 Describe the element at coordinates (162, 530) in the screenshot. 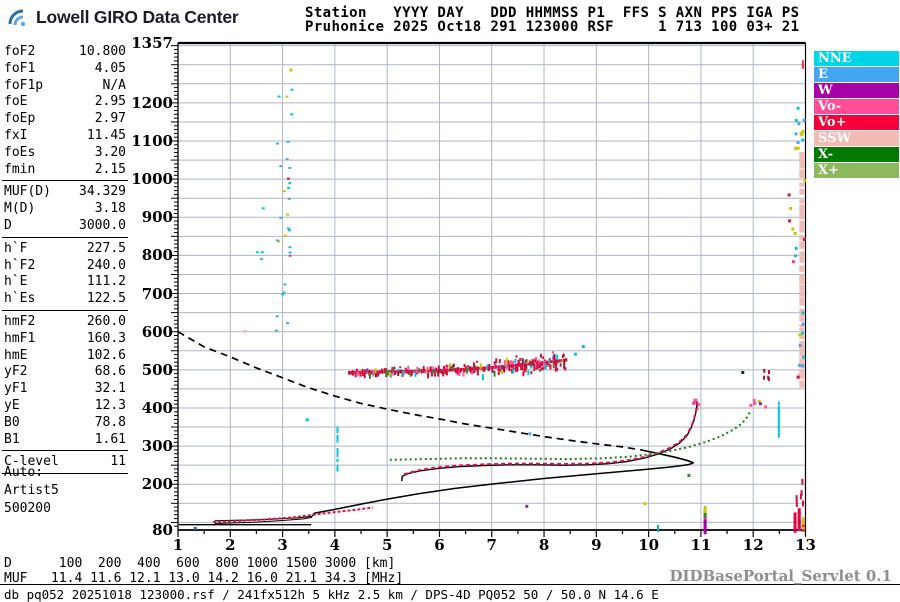

I see `y-tick-label-80: 80` at that location.